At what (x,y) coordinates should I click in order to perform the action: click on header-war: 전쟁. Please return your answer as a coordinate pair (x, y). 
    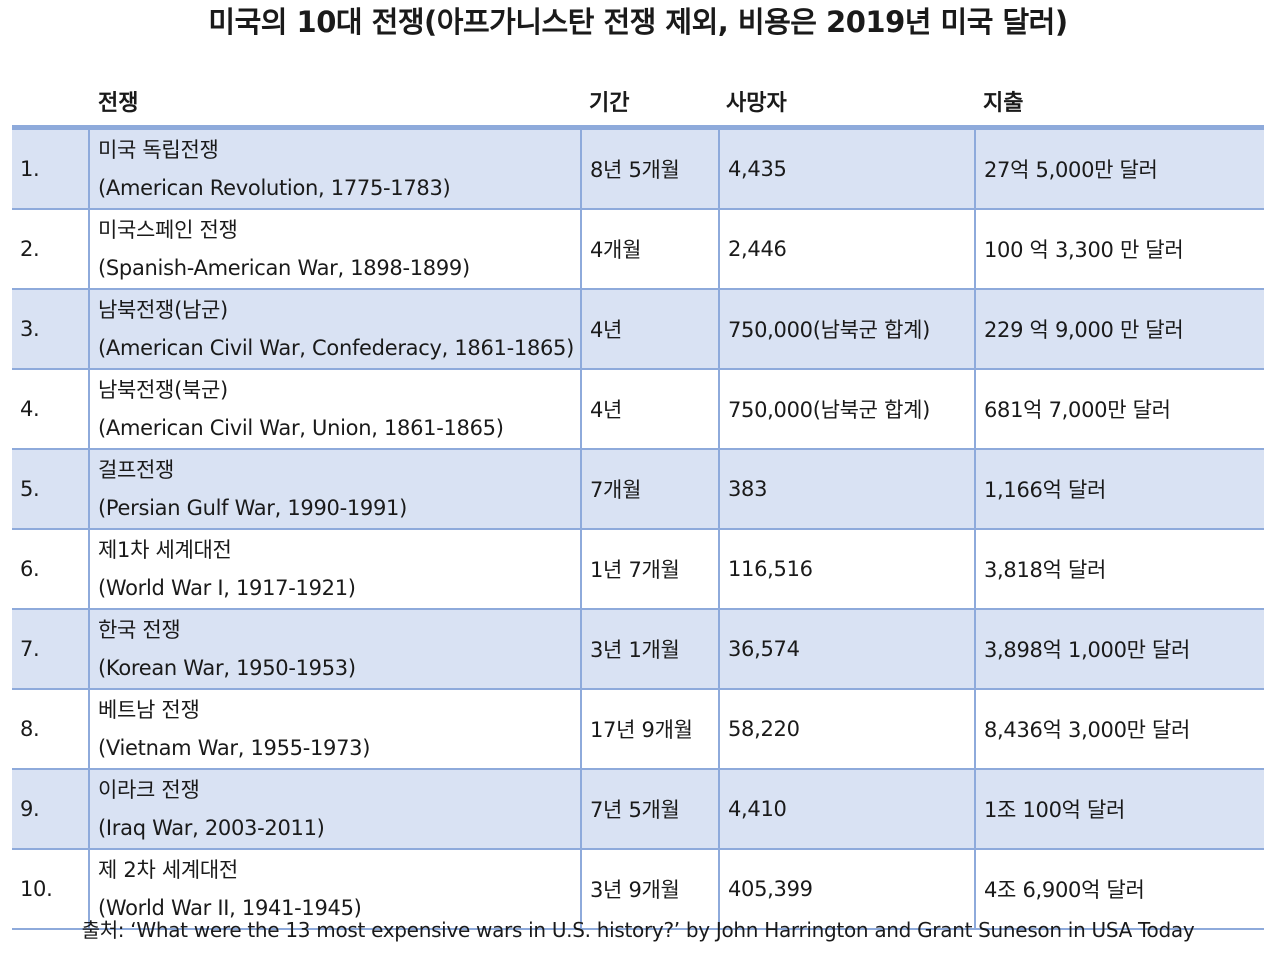
    Looking at the image, I should click on (118, 103).